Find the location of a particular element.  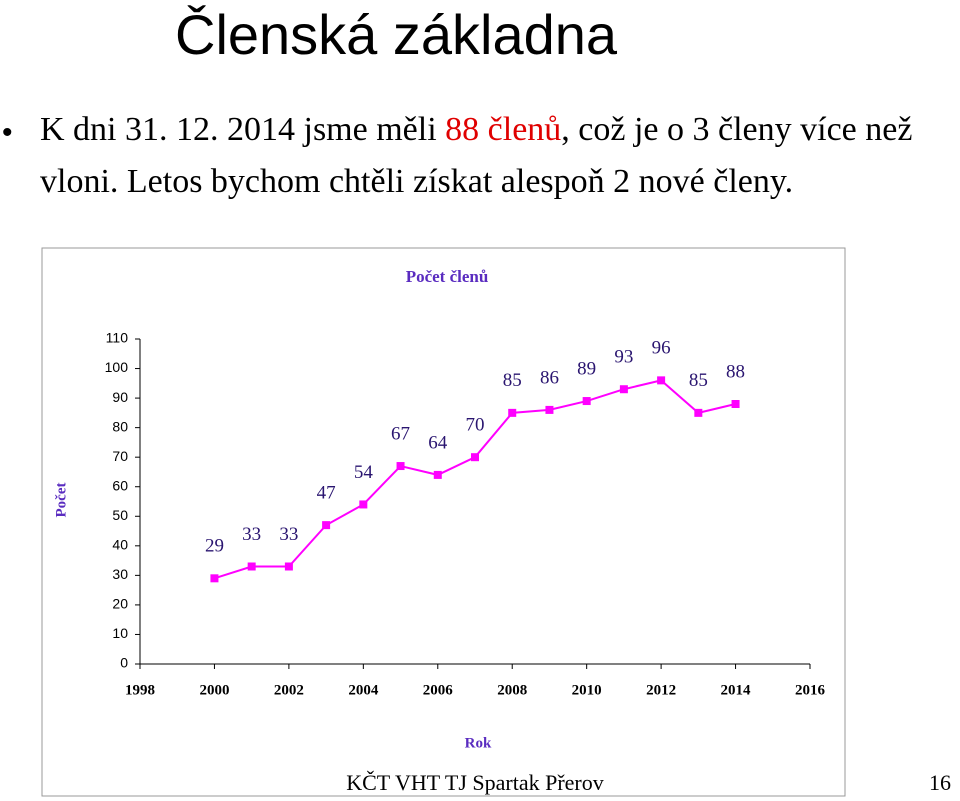

x-tick-label: 2014 is located at coordinates (736, 690).